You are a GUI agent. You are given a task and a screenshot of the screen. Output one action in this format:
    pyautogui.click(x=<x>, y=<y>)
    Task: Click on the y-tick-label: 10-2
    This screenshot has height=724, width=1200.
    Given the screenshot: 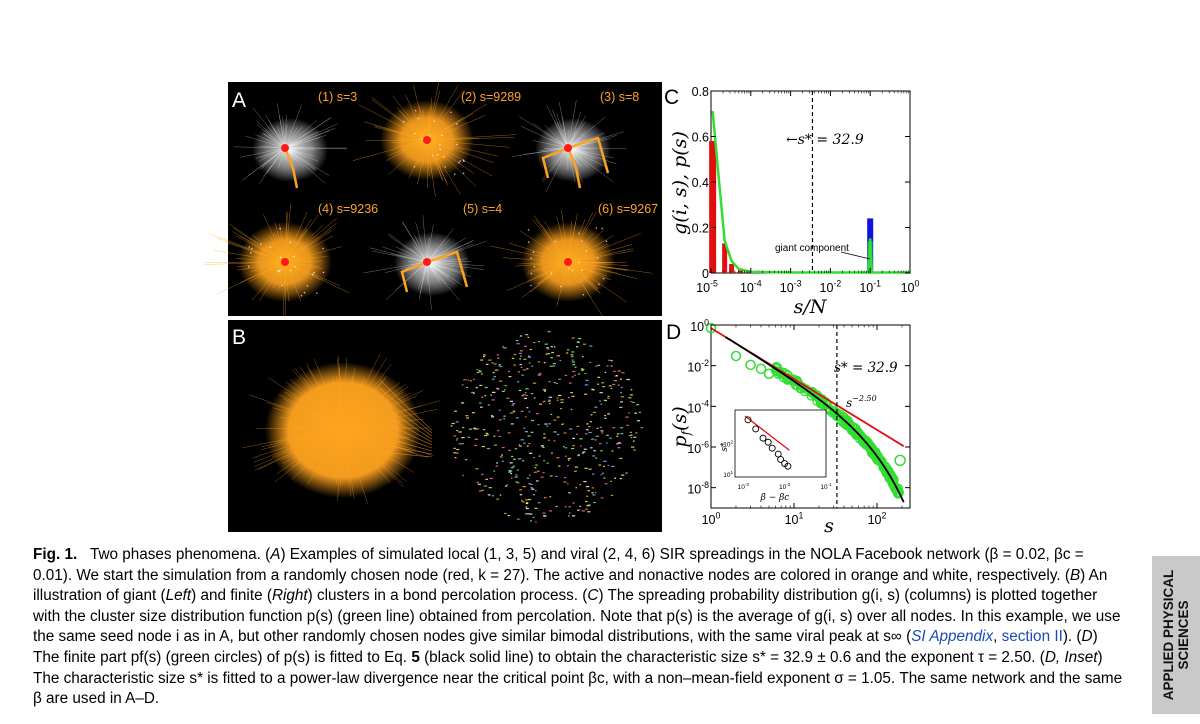 What is the action you would take?
    pyautogui.click(x=698, y=366)
    